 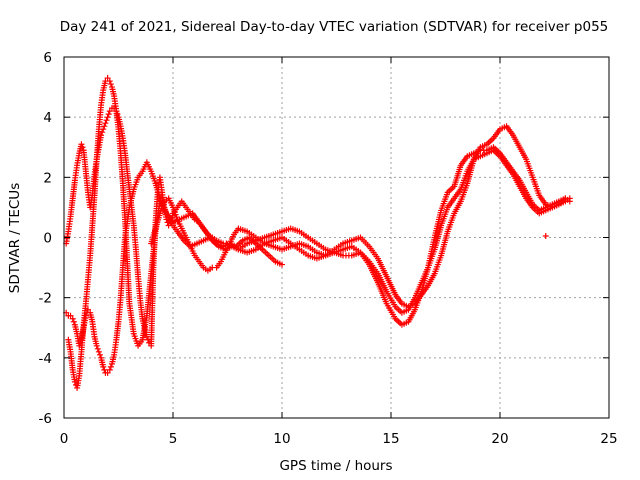 I want to click on y-tick-label: -2, so click(x=45, y=299).